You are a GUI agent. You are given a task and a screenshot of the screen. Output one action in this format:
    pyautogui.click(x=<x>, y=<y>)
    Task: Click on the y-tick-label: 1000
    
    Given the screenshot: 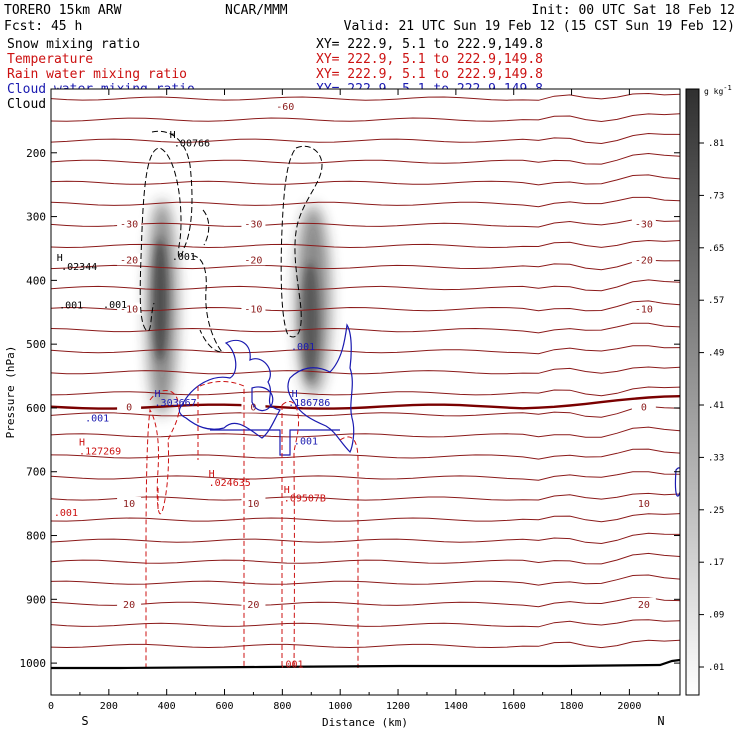 What is the action you would take?
    pyautogui.click(x=33, y=663)
    